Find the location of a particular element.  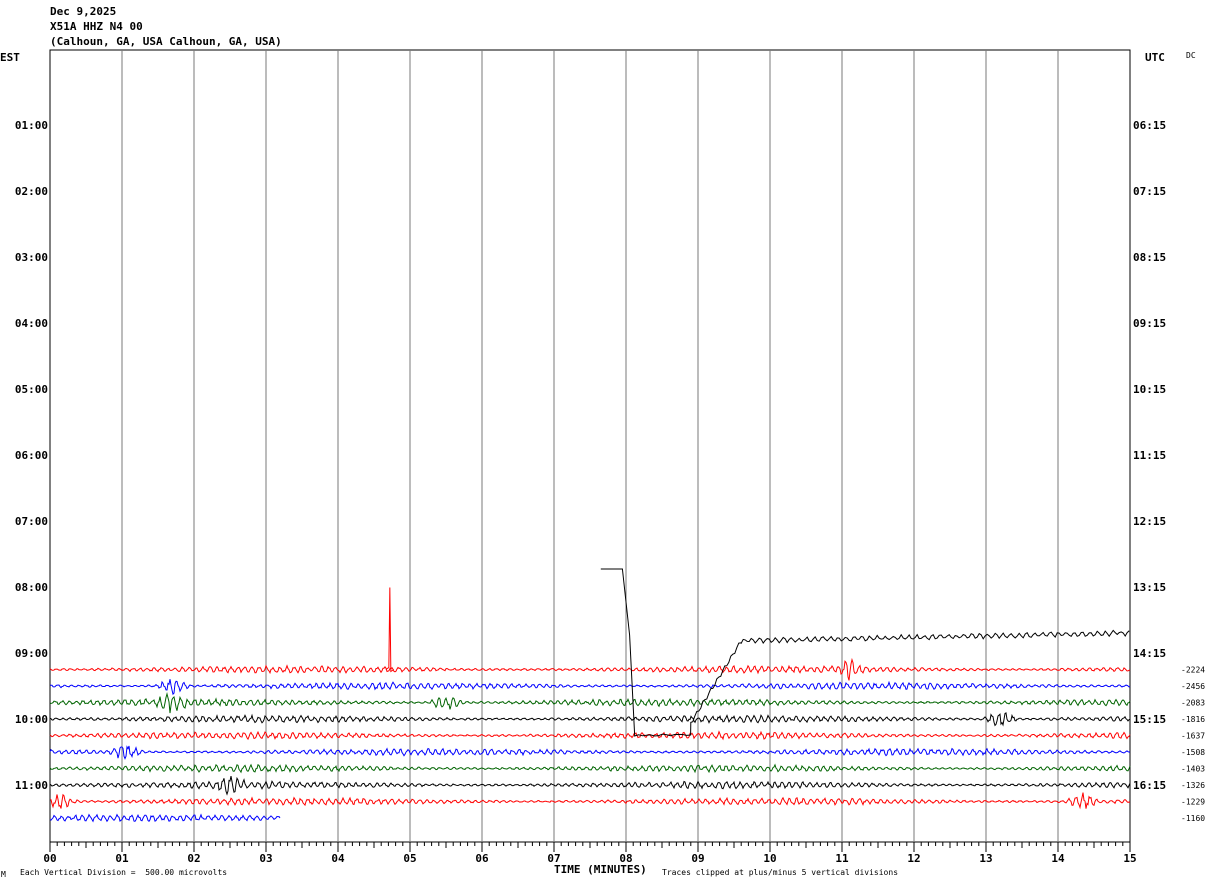

trace-offset-label: -2456 is located at coordinates (1193, 686).